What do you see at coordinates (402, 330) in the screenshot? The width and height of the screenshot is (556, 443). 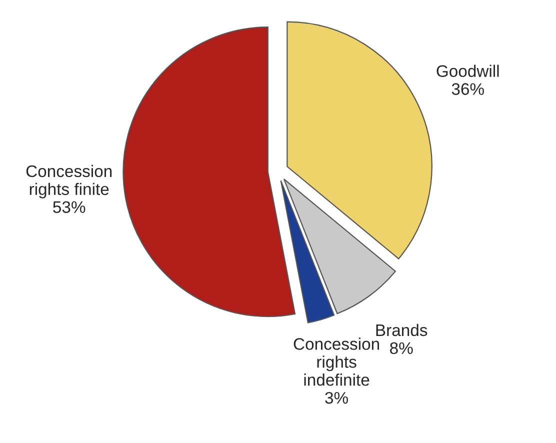 I see `slice-label: Brands` at bounding box center [402, 330].